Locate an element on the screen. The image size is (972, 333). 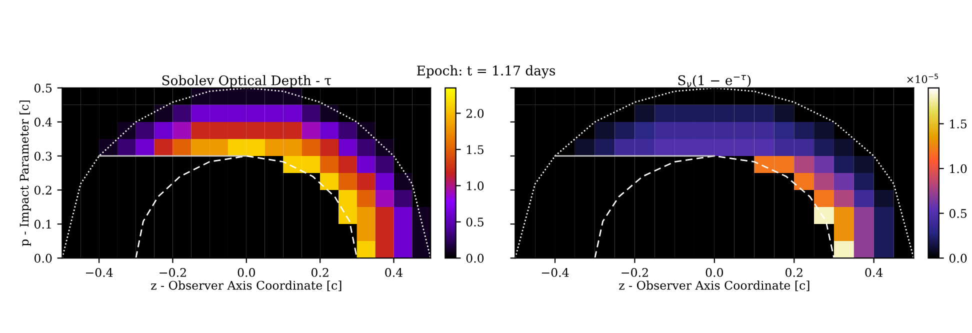
y-tick-label: 0.5 is located at coordinates (43, 88).